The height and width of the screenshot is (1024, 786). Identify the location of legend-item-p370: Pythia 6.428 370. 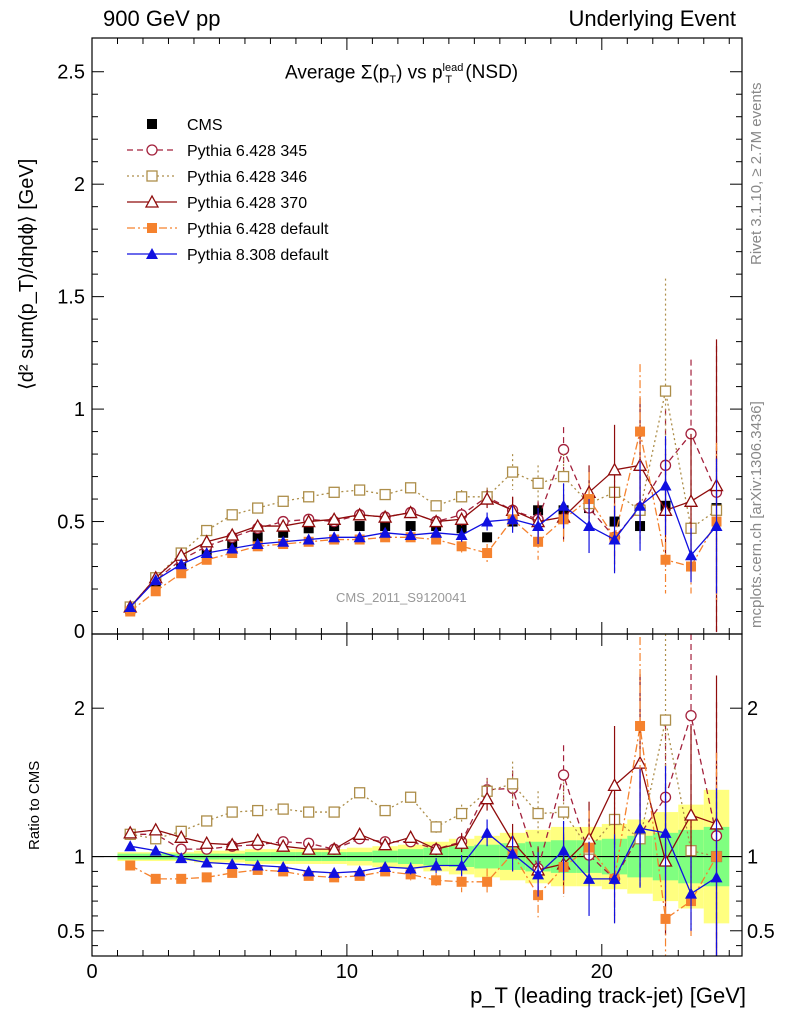
(217, 203).